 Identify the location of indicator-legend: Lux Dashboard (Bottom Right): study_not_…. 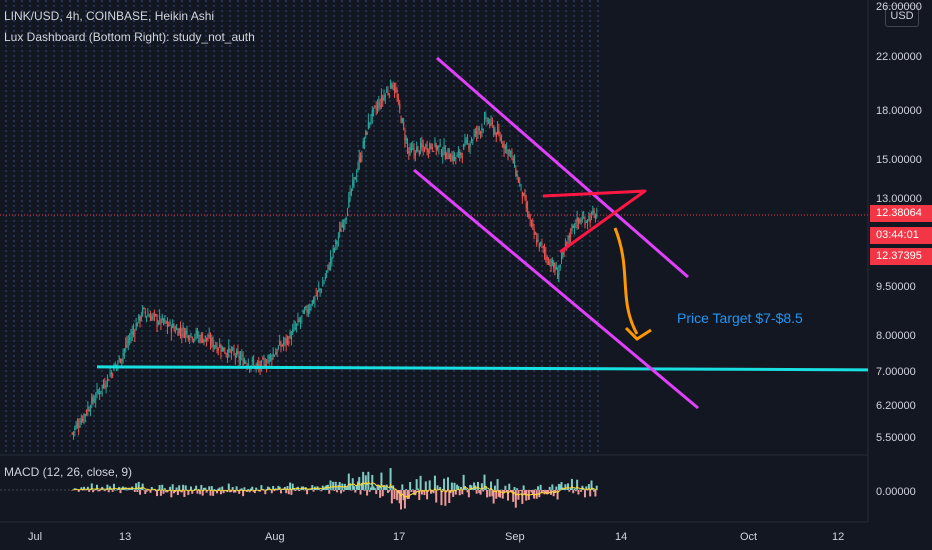
(129, 37).